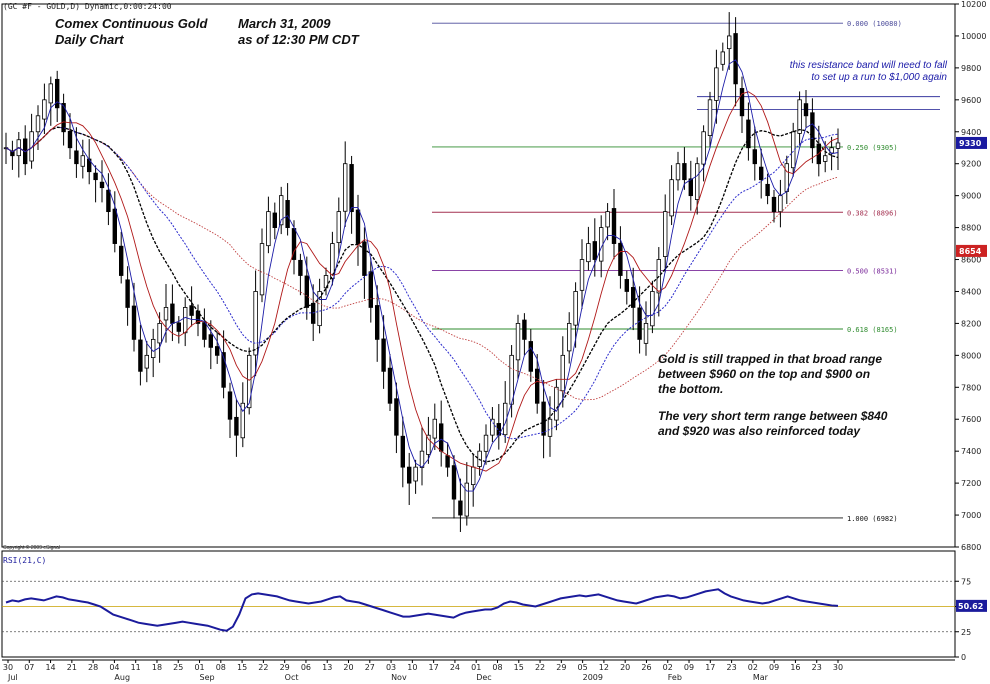 This screenshot has height=684, width=990. I want to click on fib-level-label: 0.250 (9305), so click(872, 148).